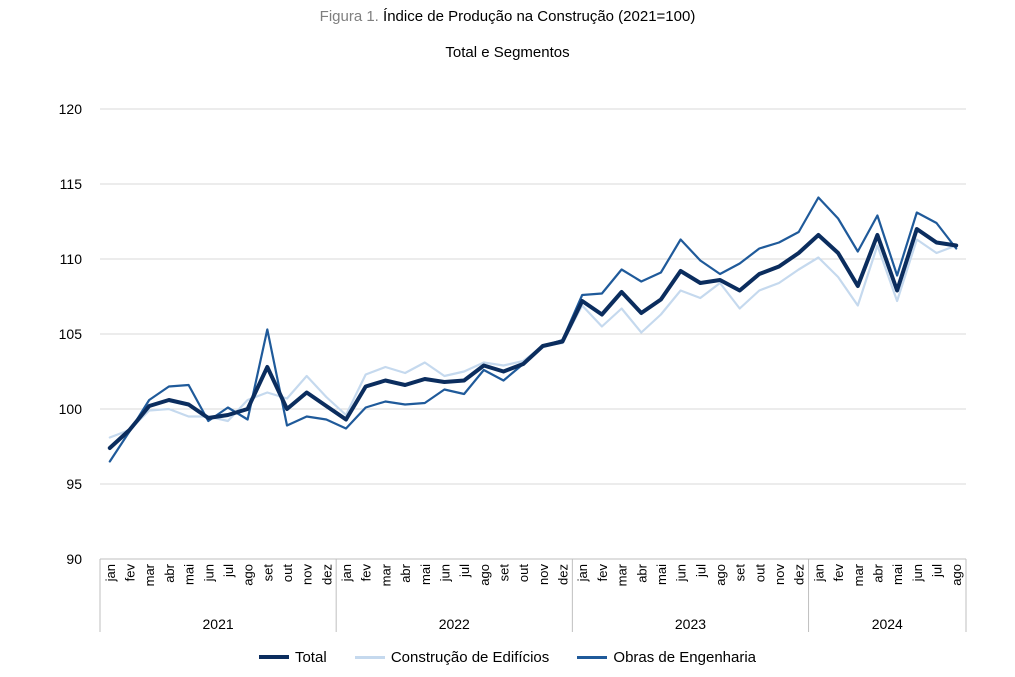  I want to click on figure-number: Figura 1., so click(349, 16).